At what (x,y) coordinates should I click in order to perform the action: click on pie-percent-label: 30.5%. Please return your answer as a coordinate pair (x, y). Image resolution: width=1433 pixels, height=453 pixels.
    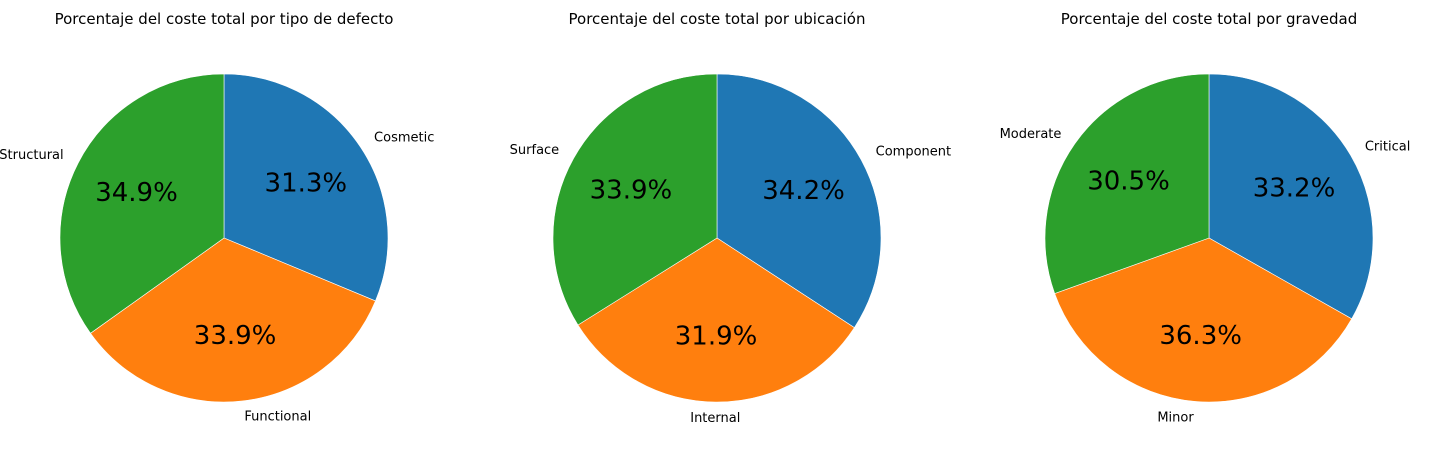
    Looking at the image, I should click on (1128, 181).